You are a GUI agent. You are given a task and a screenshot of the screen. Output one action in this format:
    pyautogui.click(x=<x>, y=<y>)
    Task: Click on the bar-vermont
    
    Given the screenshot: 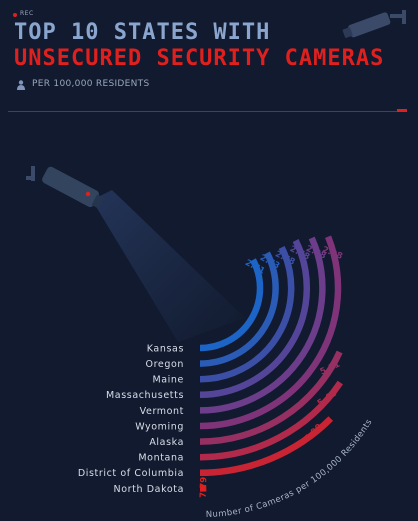 What is the action you would take?
    pyautogui.click(x=262, y=325)
    